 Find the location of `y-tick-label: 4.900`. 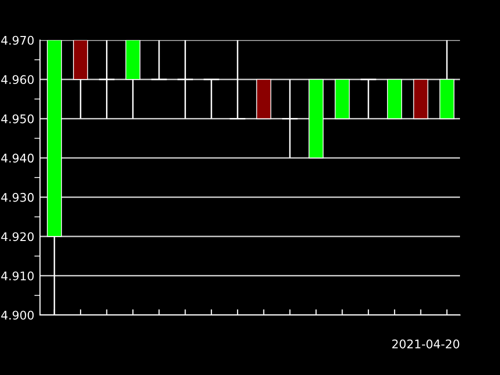

y-tick-label: 4.900 is located at coordinates (17, 315).